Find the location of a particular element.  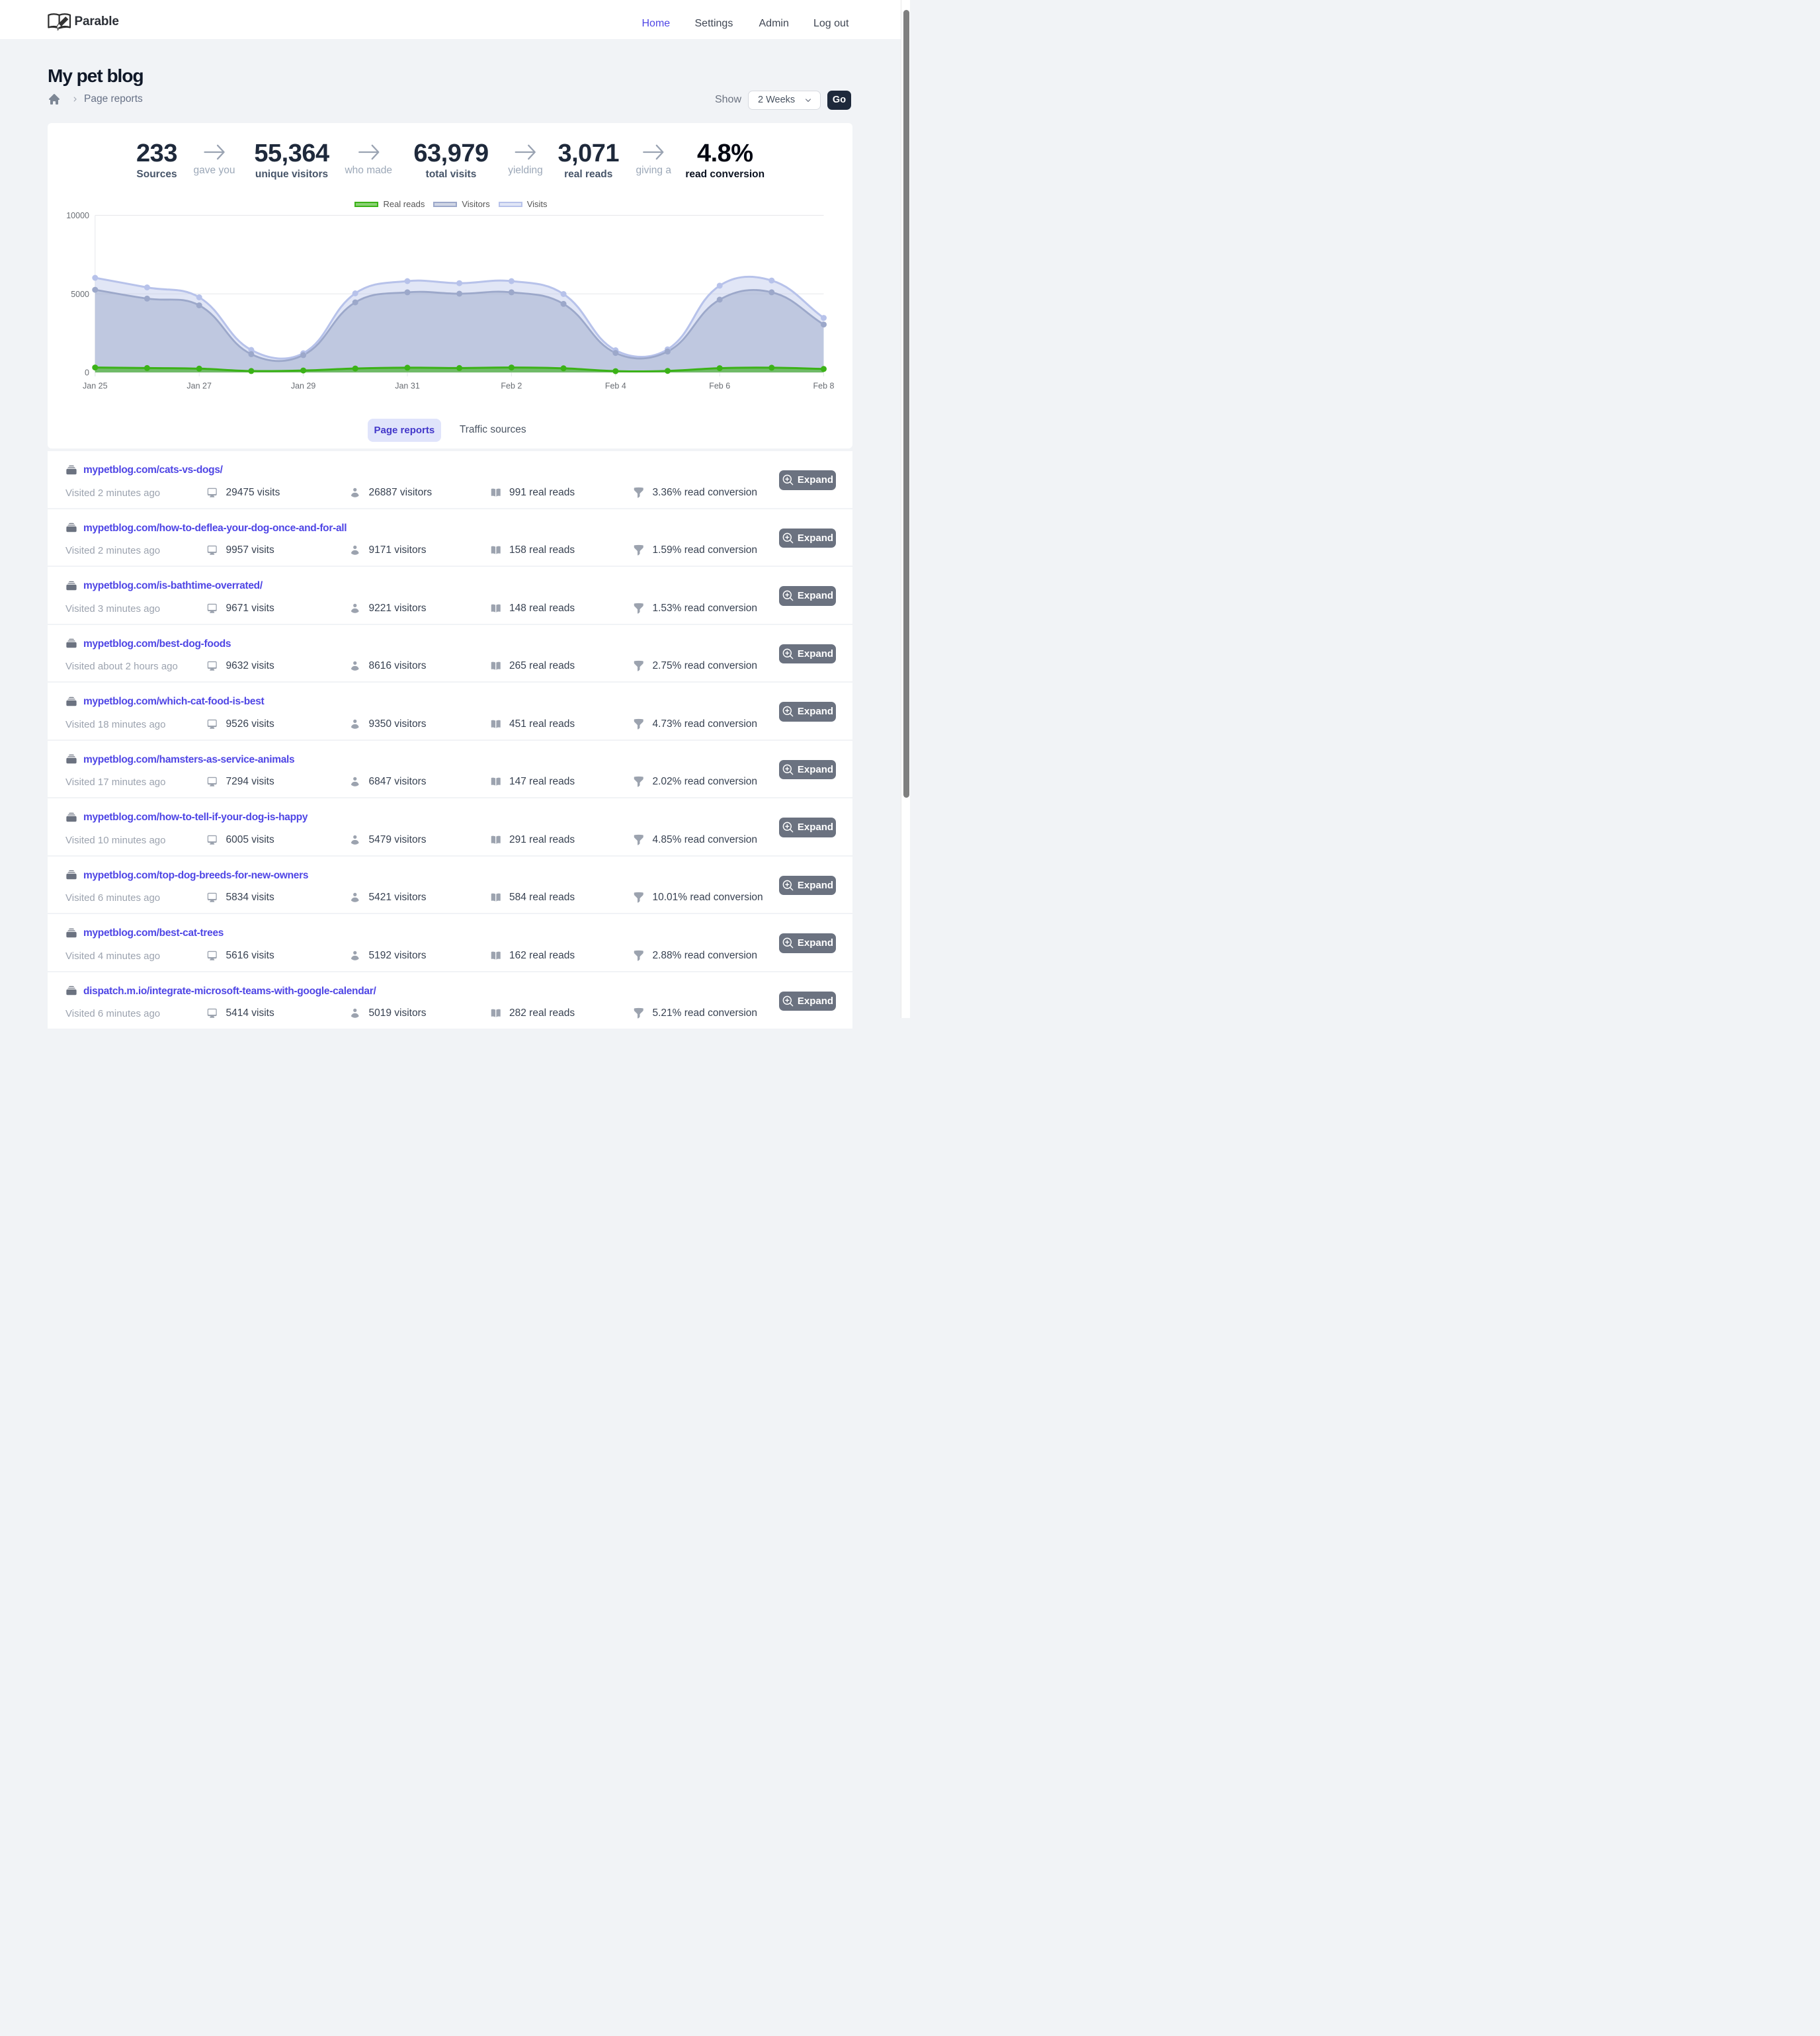

svg-text: Feb 2 is located at coordinates (511, 386).